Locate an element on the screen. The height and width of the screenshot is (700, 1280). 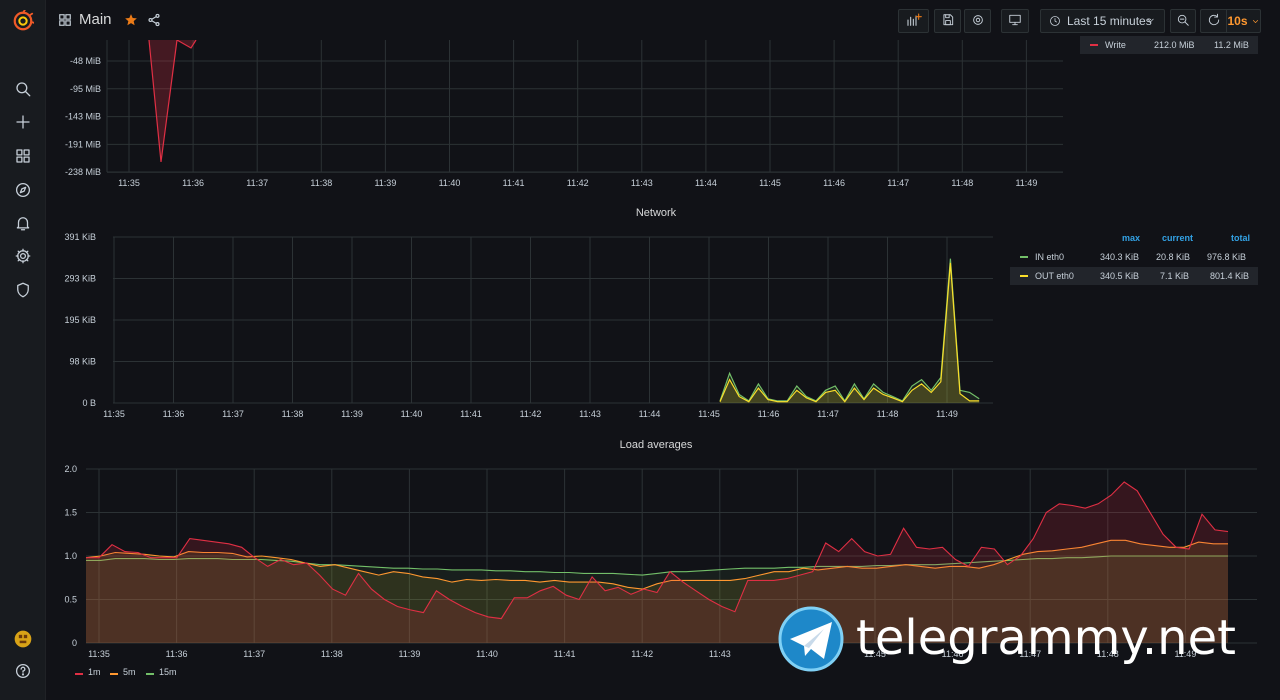
series-line-out is located at coordinates (849, 332).